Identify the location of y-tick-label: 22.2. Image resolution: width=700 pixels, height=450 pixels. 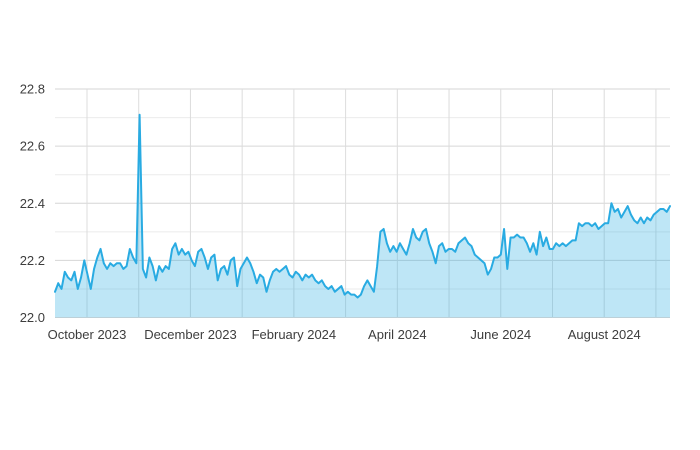
(32, 260).